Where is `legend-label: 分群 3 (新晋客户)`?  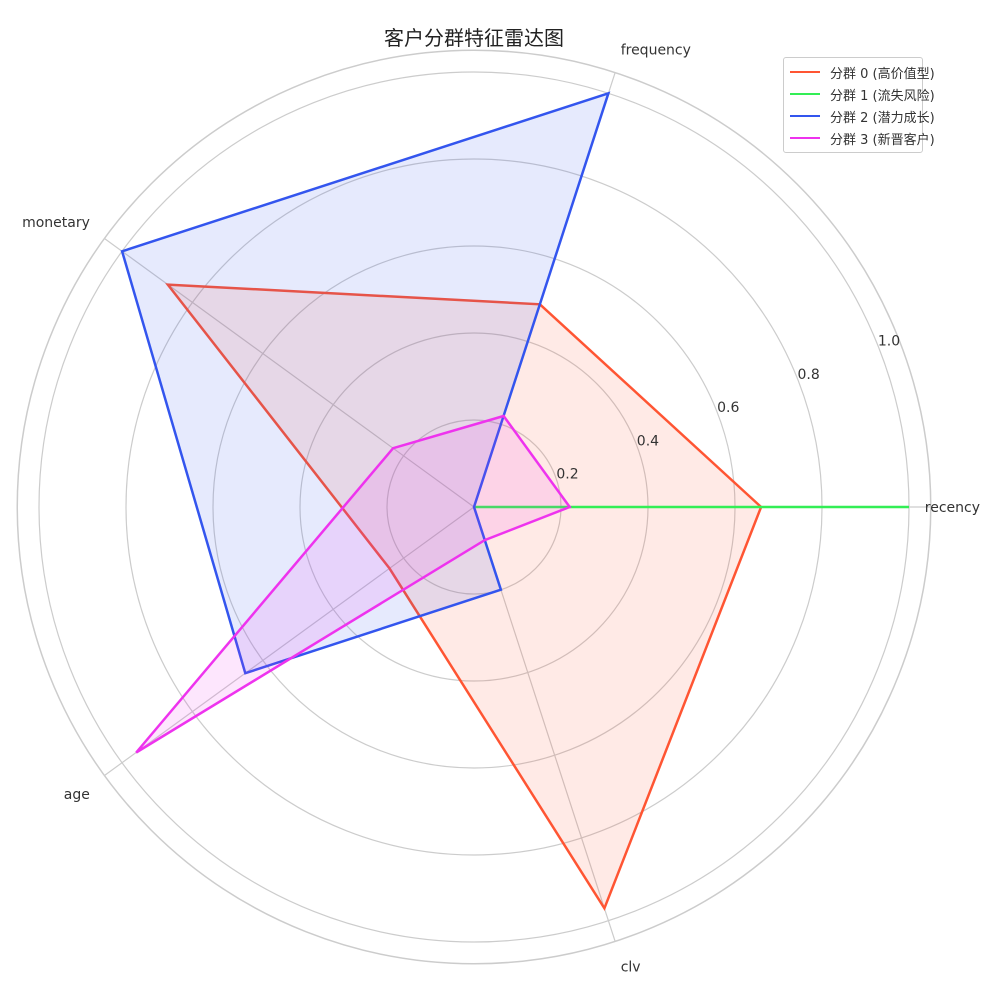
legend-label: 分群 3 (新晋客户) is located at coordinates (882, 140).